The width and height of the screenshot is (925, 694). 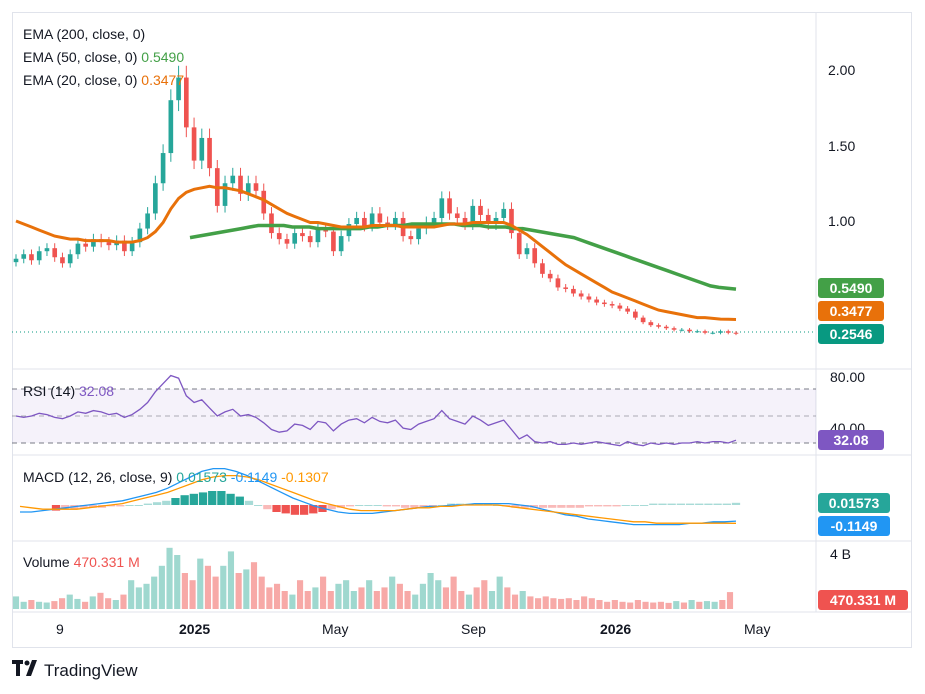 What do you see at coordinates (616, 629) in the screenshot?
I see `time-label-2026: 2026` at bounding box center [616, 629].